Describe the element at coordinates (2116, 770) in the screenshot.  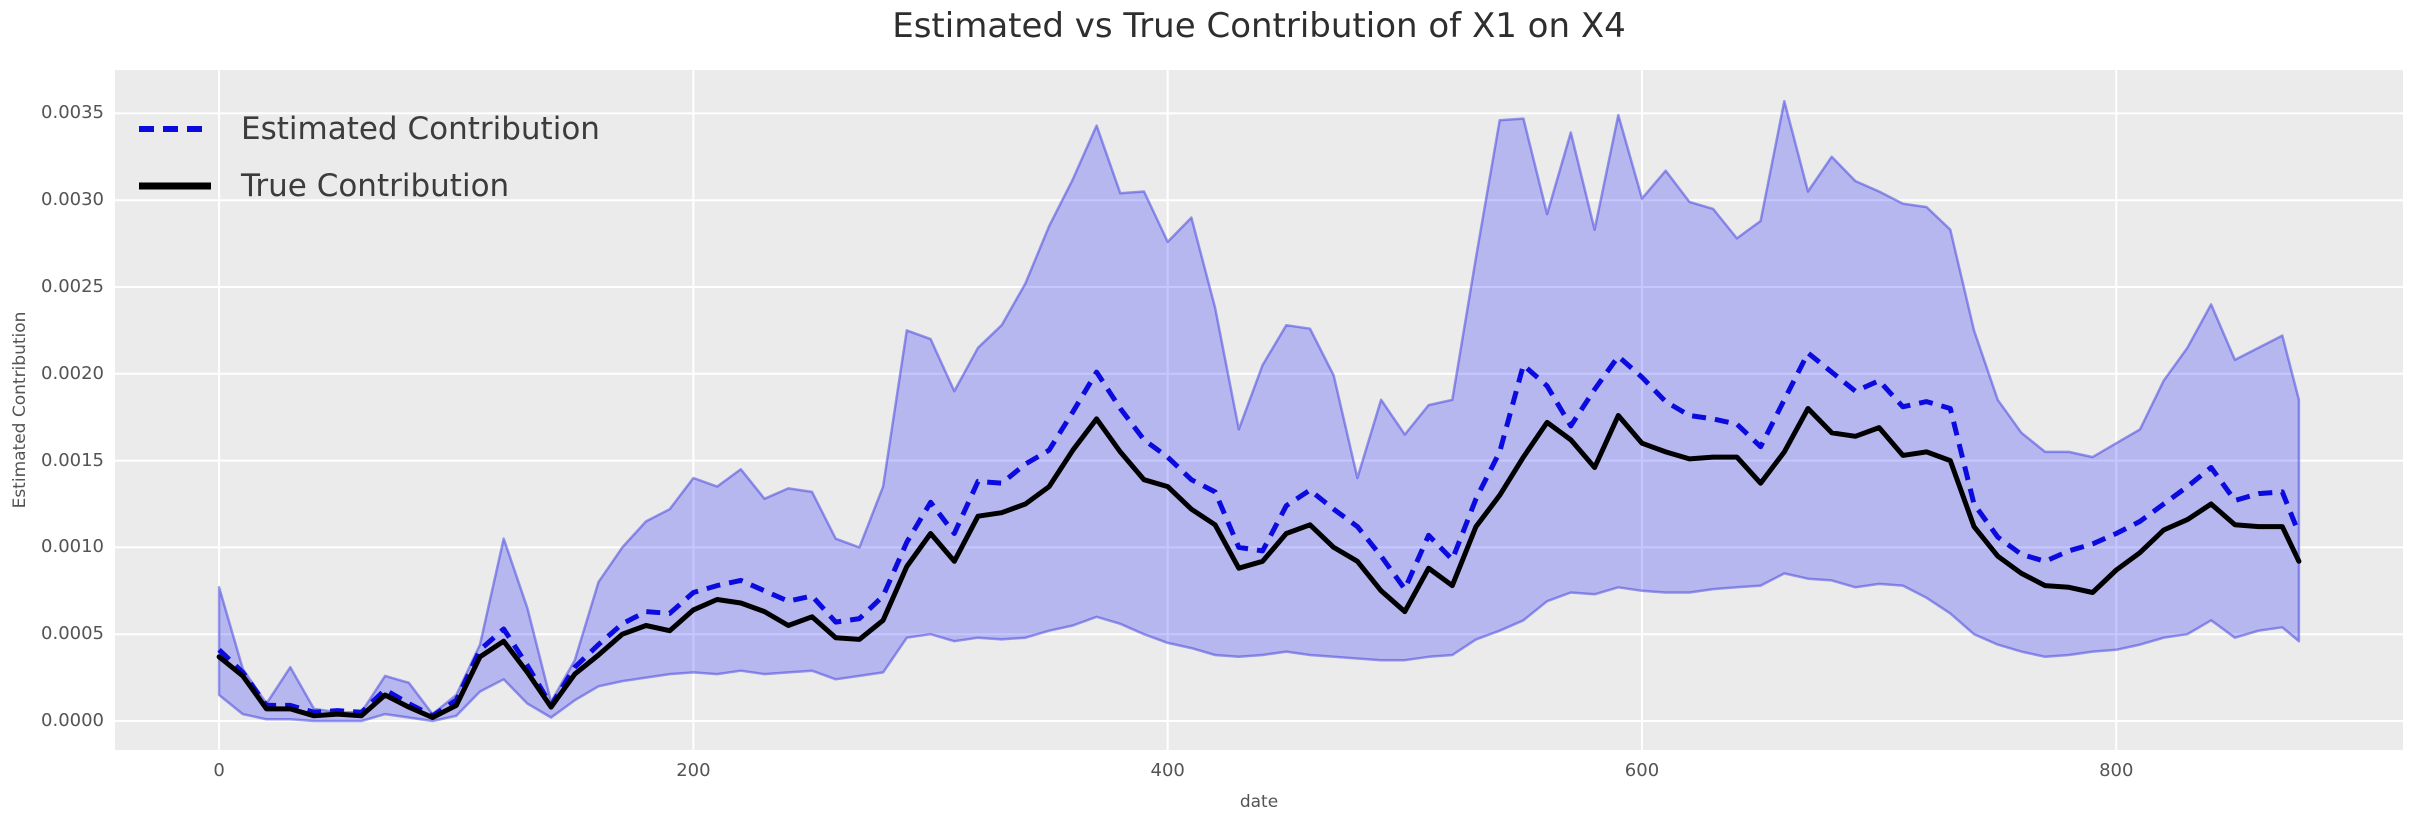
I see `x-tick-label: 800` at that location.